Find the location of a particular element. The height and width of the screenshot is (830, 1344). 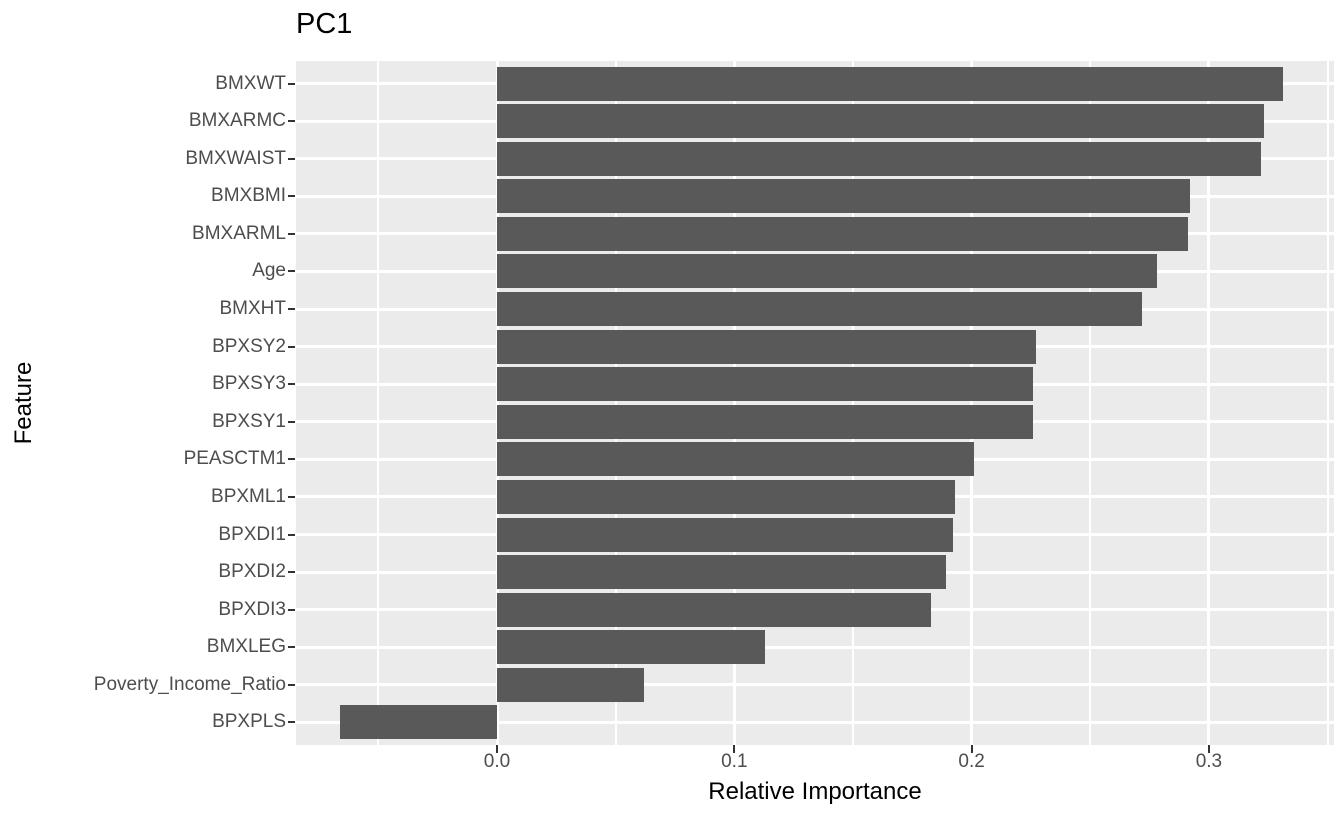

bar-BMXARML is located at coordinates (842, 233).